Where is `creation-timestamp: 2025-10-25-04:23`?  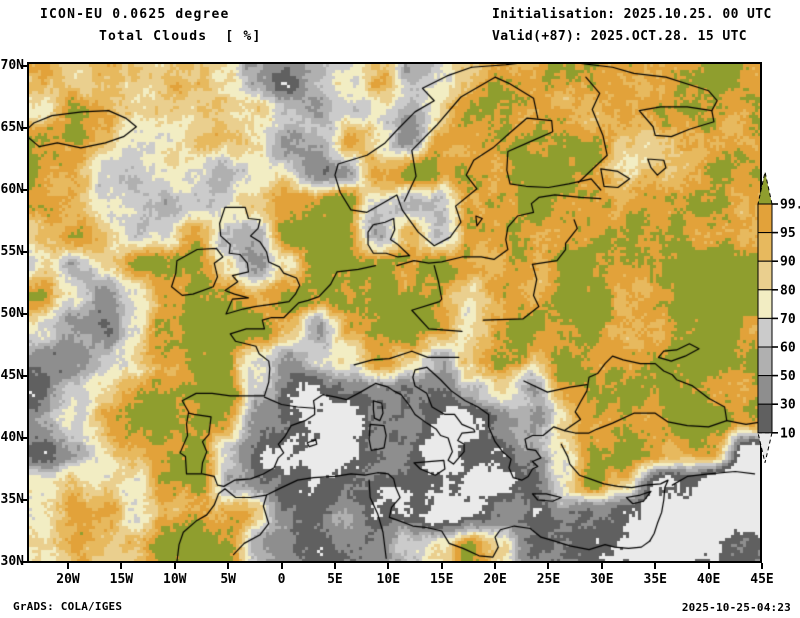 creation-timestamp: 2025-10-25-04:23 is located at coordinates (736, 607).